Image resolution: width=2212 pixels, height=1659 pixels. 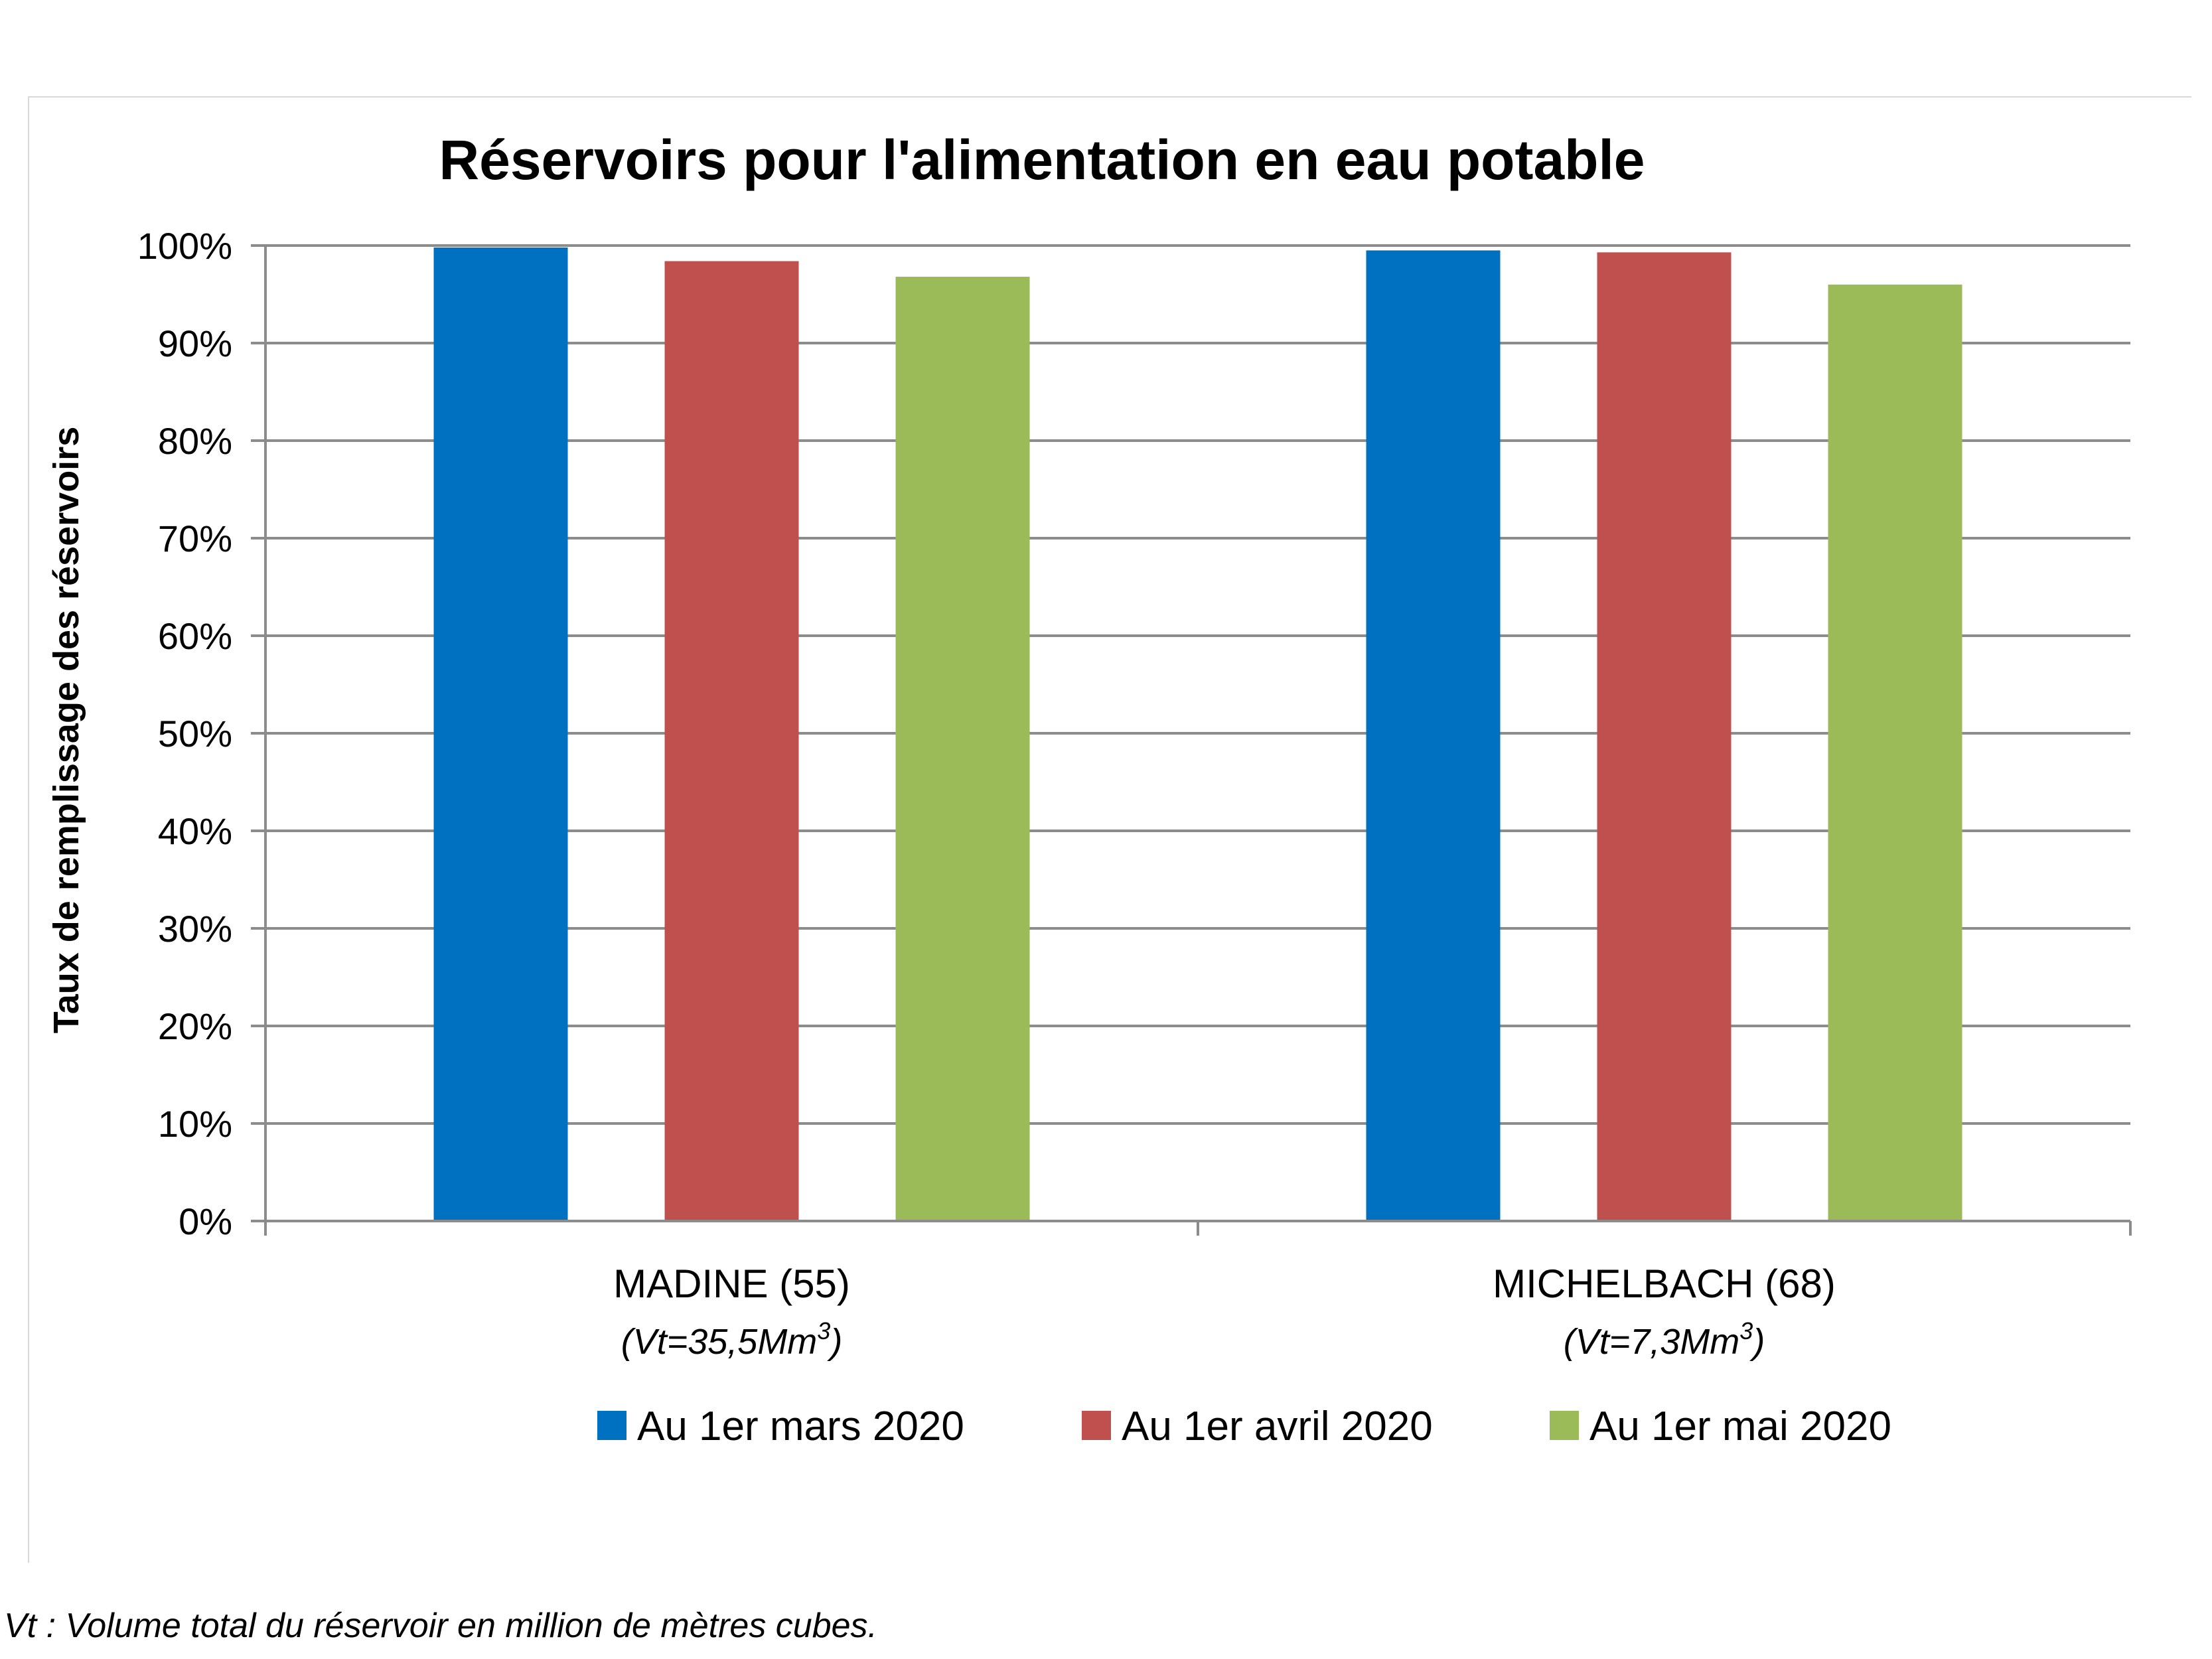 What do you see at coordinates (195, 538) in the screenshot?
I see `y-tick-label: 70%` at bounding box center [195, 538].